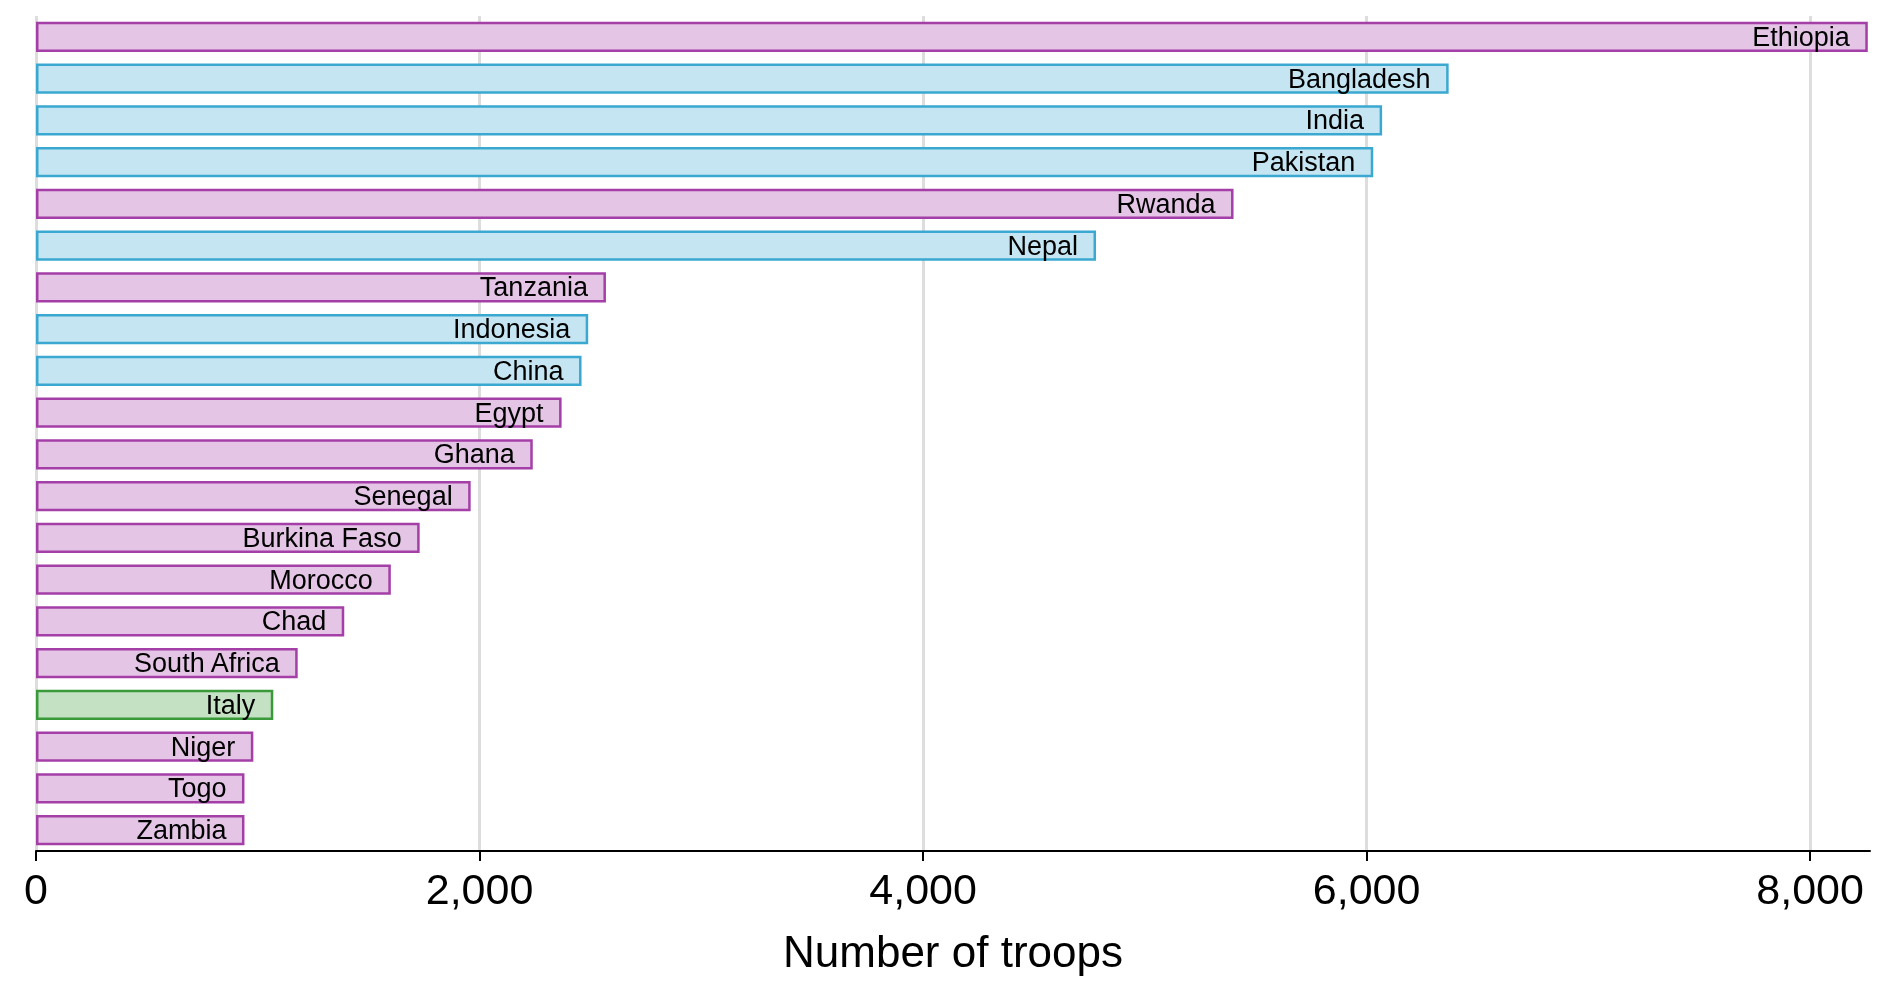 Image resolution: width=1890 pixels, height=992 pixels. What do you see at coordinates (321, 579) in the screenshot?
I see `y-tick-label: Morocco` at bounding box center [321, 579].